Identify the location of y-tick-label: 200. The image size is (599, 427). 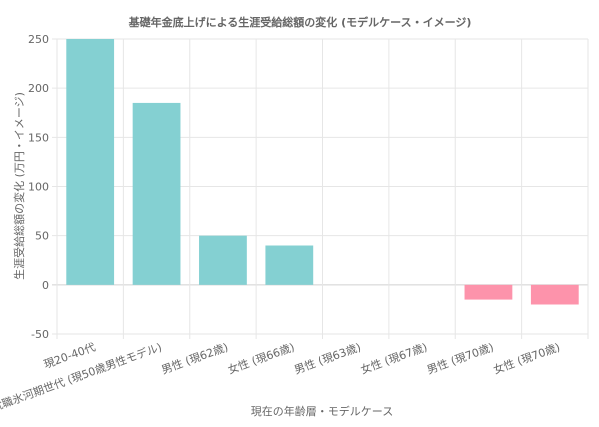
(38, 88).